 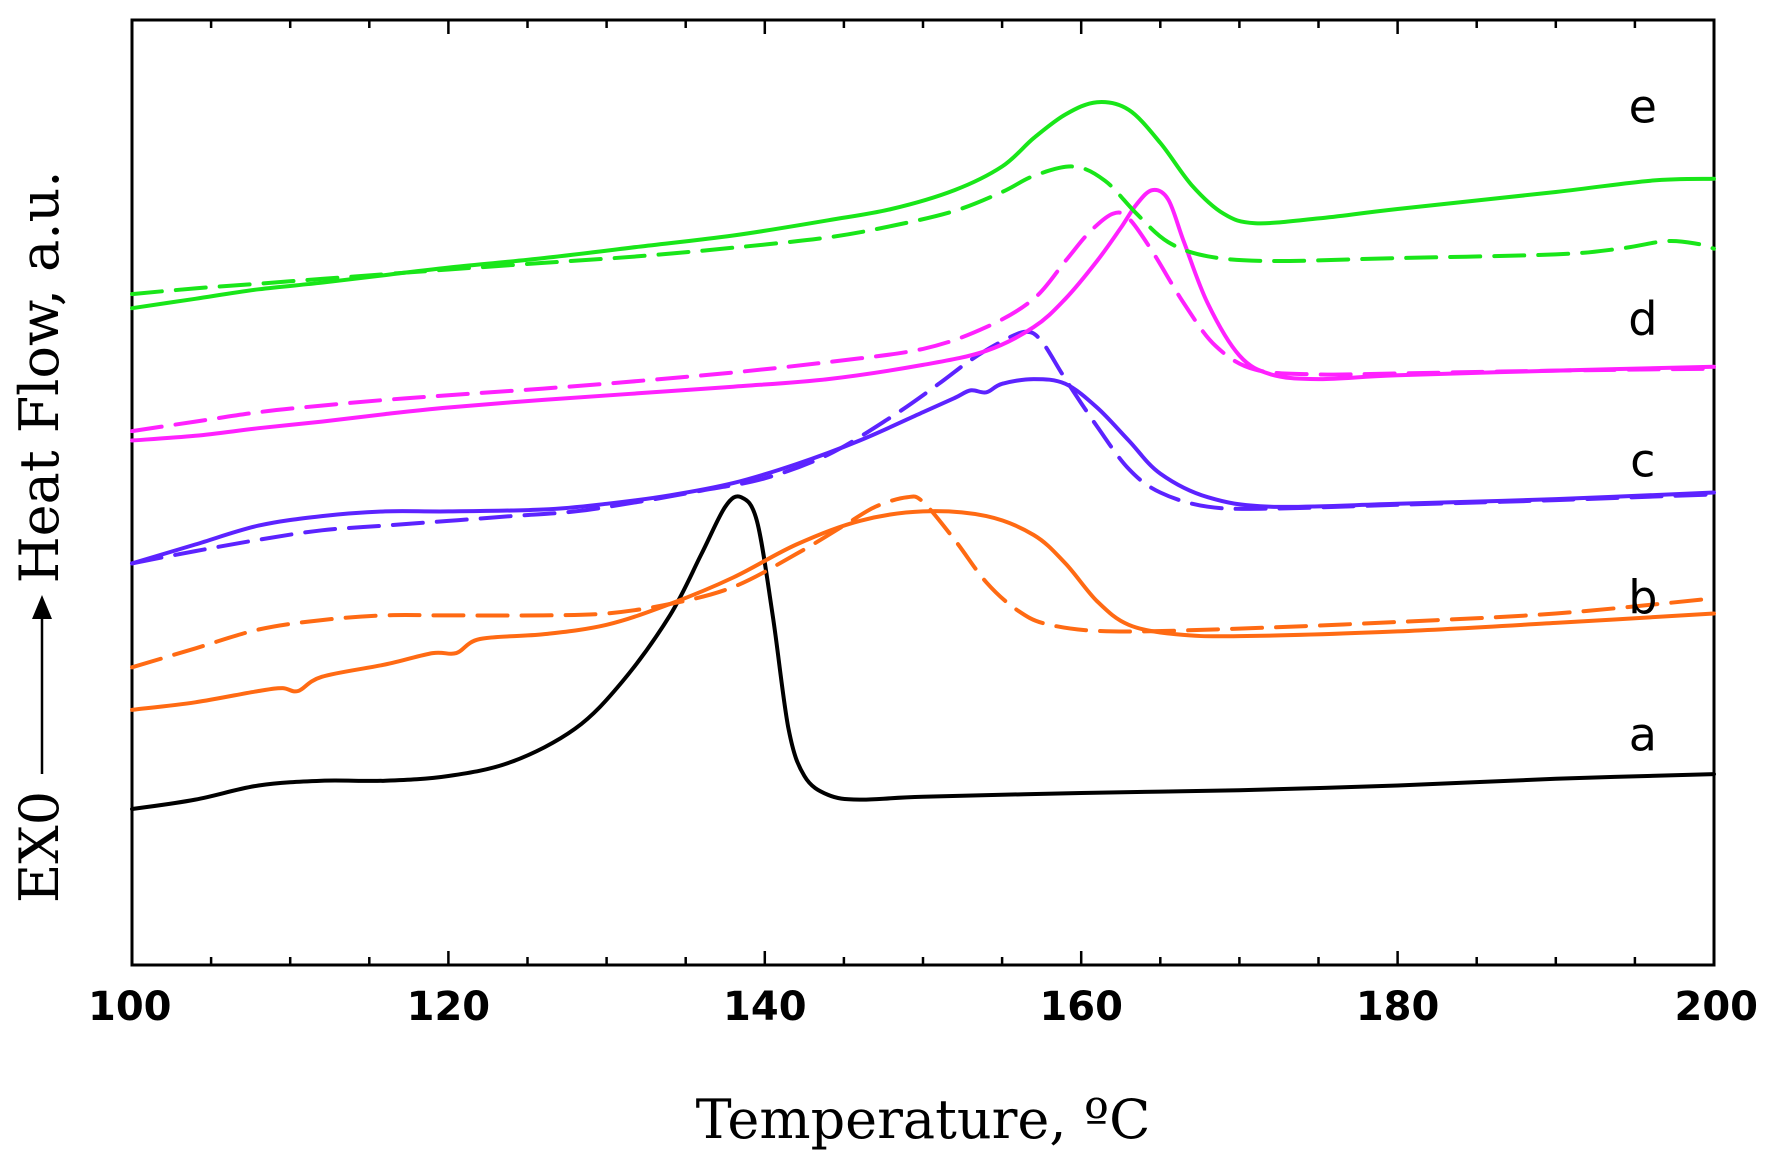 I want to click on series-line-e-dashed, so click(x=923, y=230).